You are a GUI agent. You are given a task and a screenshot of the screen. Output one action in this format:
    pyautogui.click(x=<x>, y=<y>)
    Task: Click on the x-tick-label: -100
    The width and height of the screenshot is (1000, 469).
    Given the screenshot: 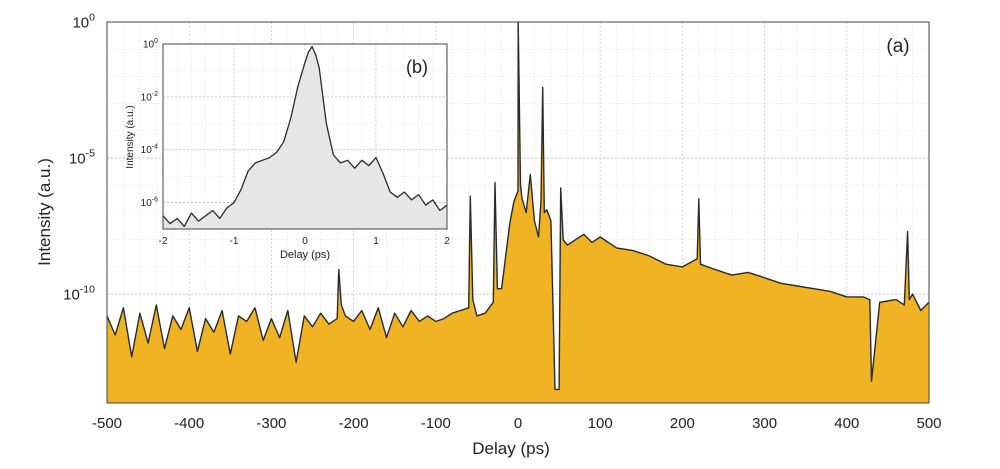 What is the action you would take?
    pyautogui.click(x=436, y=423)
    